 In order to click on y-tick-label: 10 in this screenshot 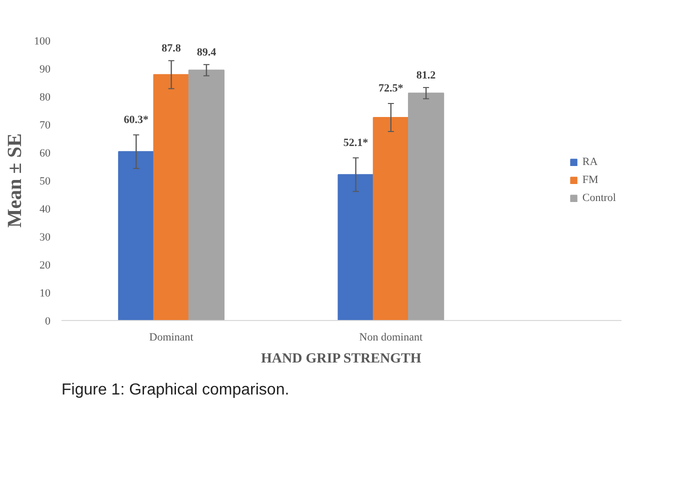, I will do `click(45, 294)`.